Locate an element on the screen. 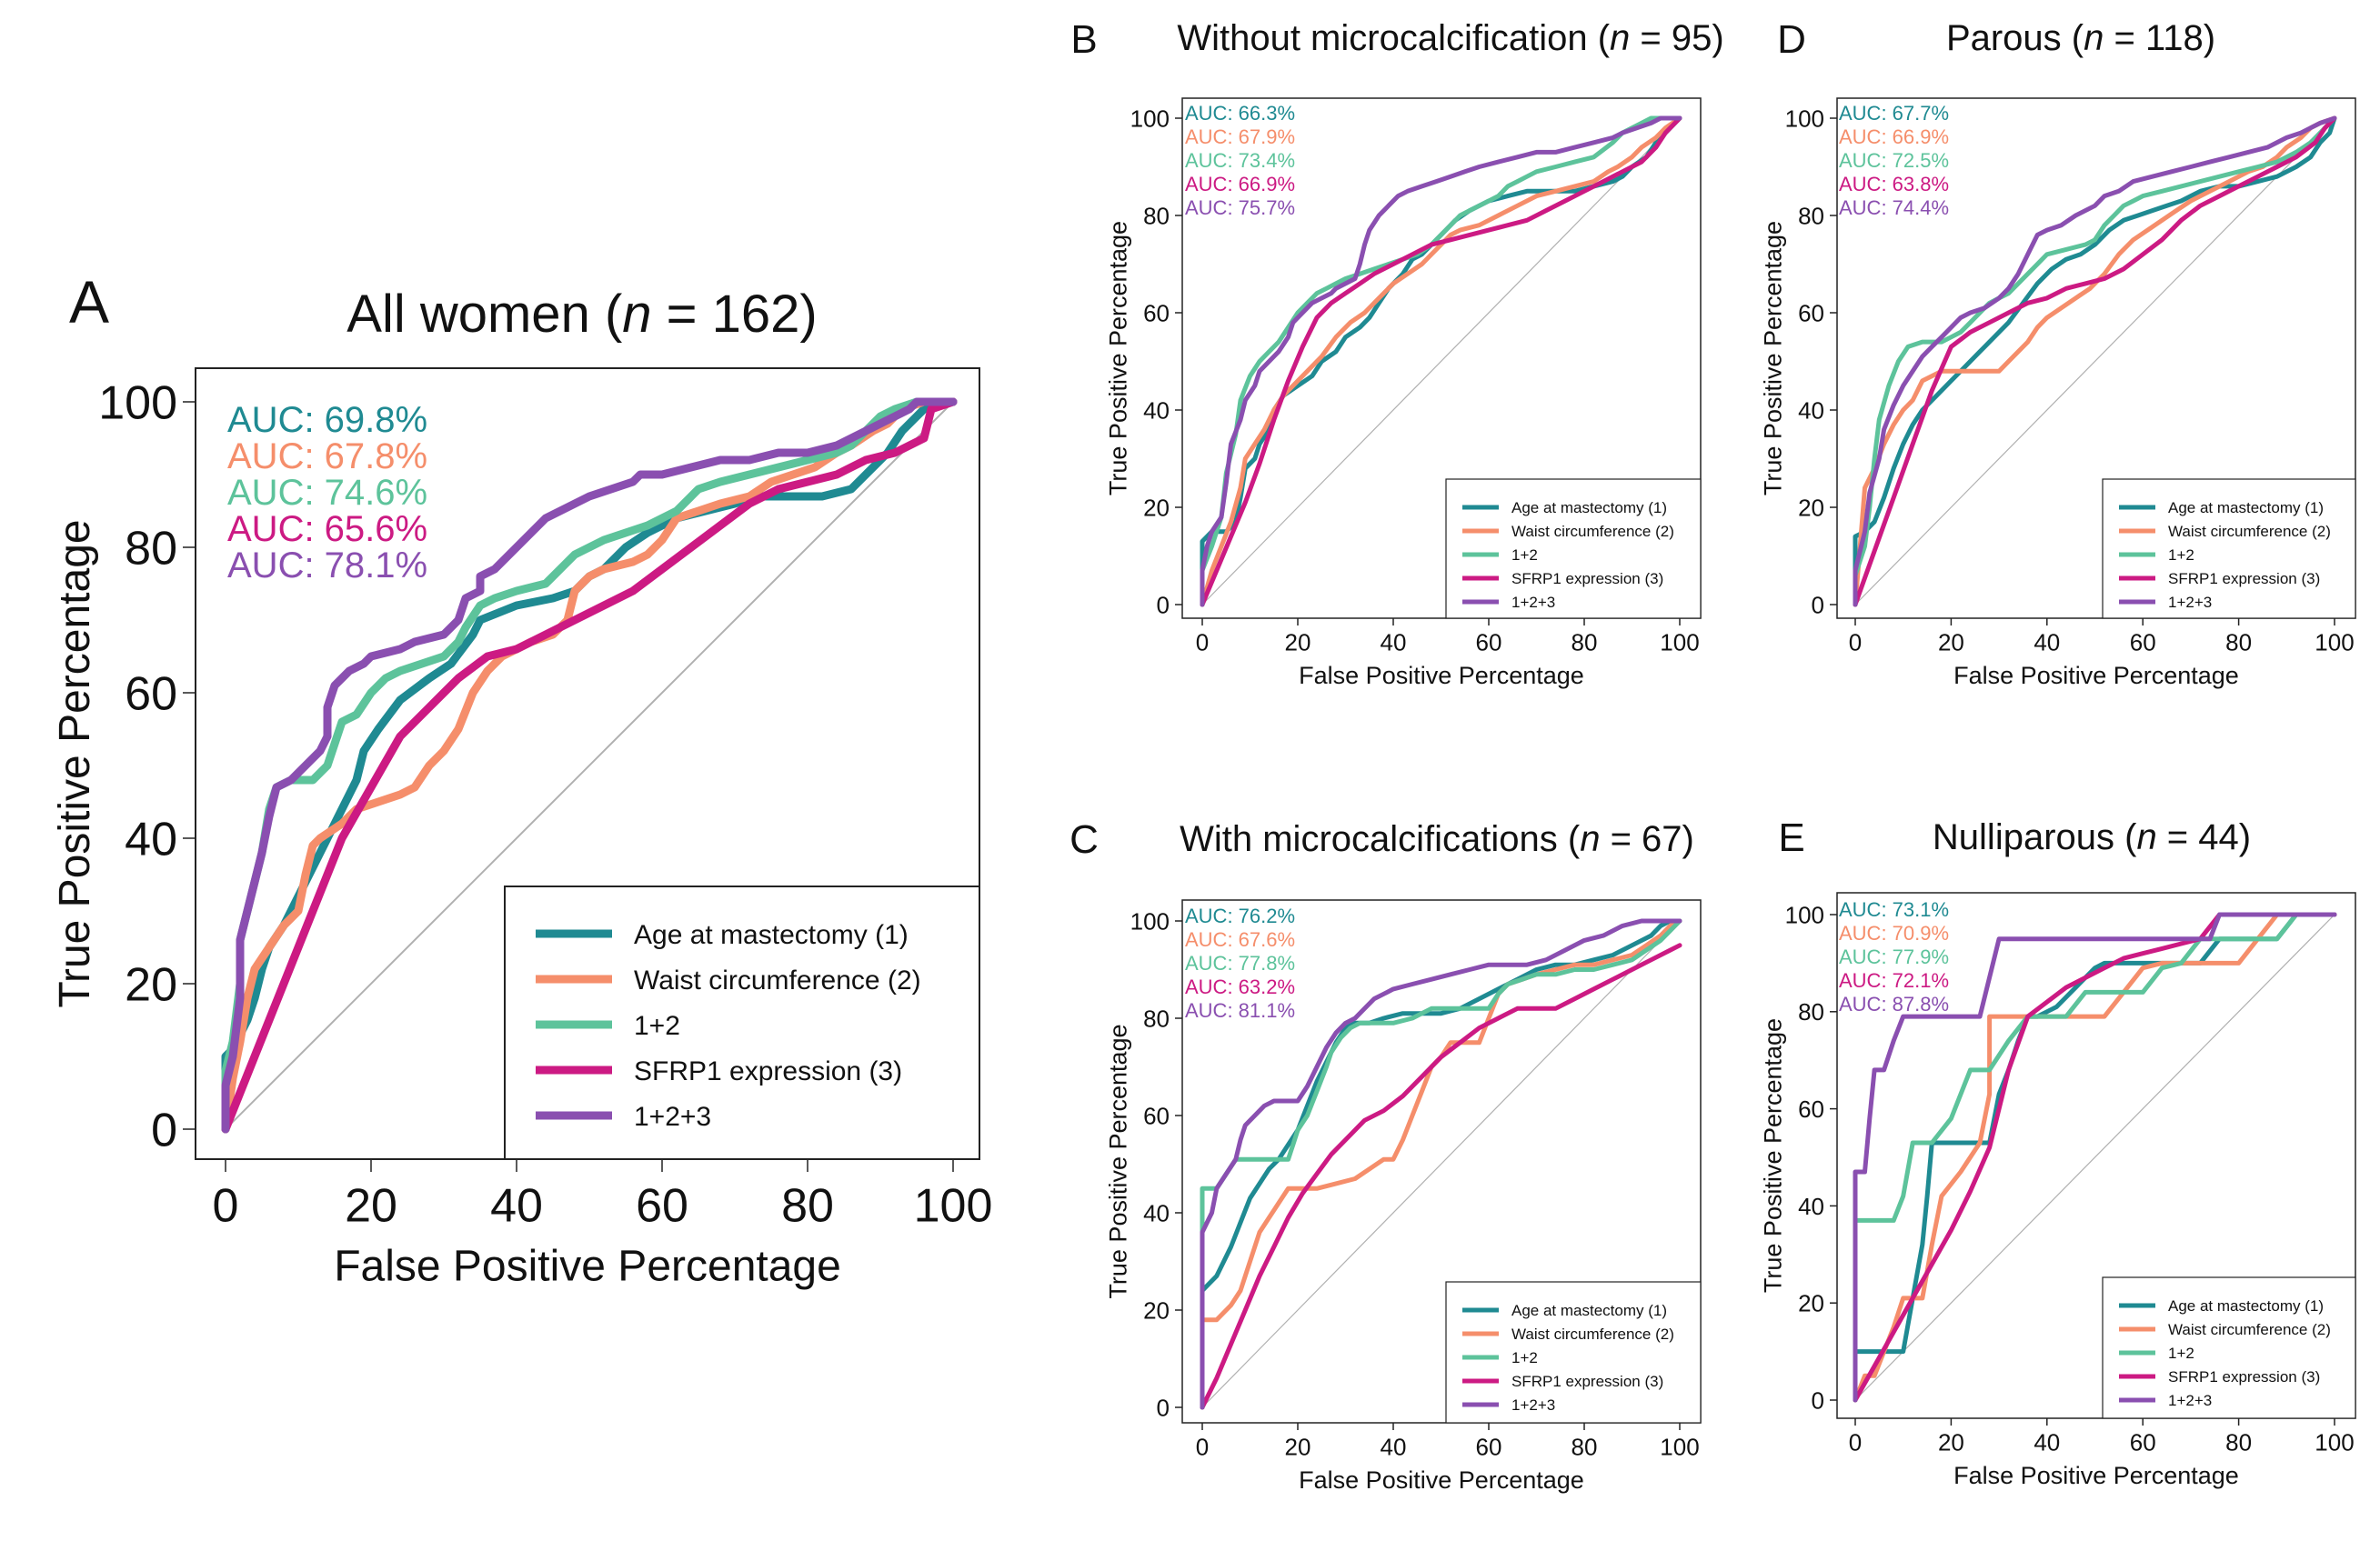  title-prefix: Nulliparous ( is located at coordinates (2035, 837).